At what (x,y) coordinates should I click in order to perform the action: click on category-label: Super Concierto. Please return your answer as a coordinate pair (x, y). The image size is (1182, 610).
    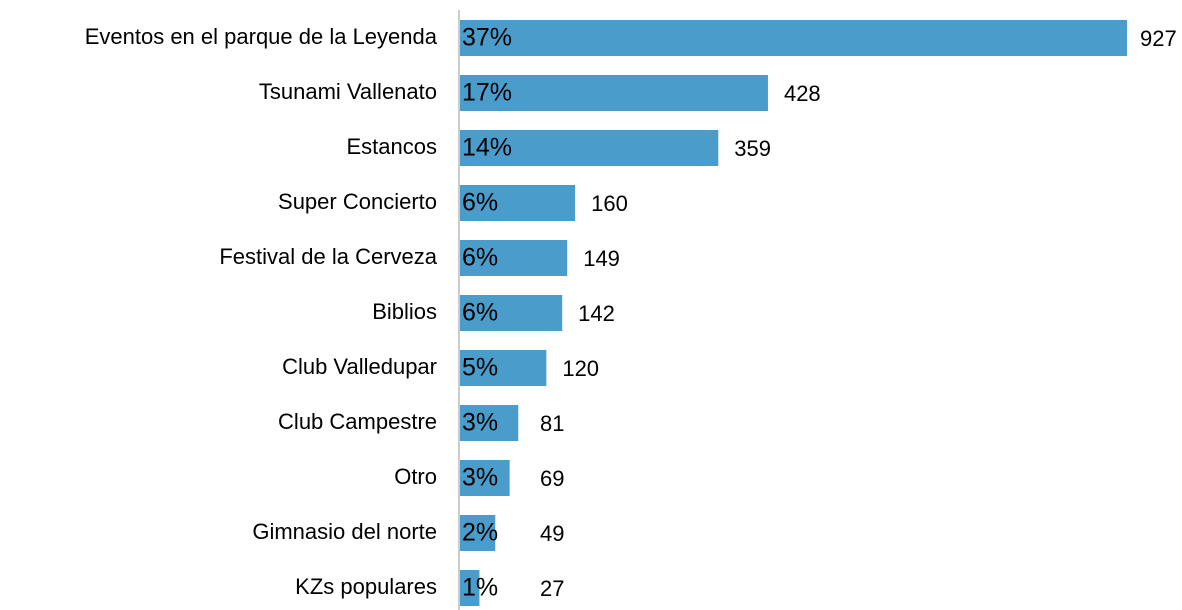
    Looking at the image, I should click on (357, 201).